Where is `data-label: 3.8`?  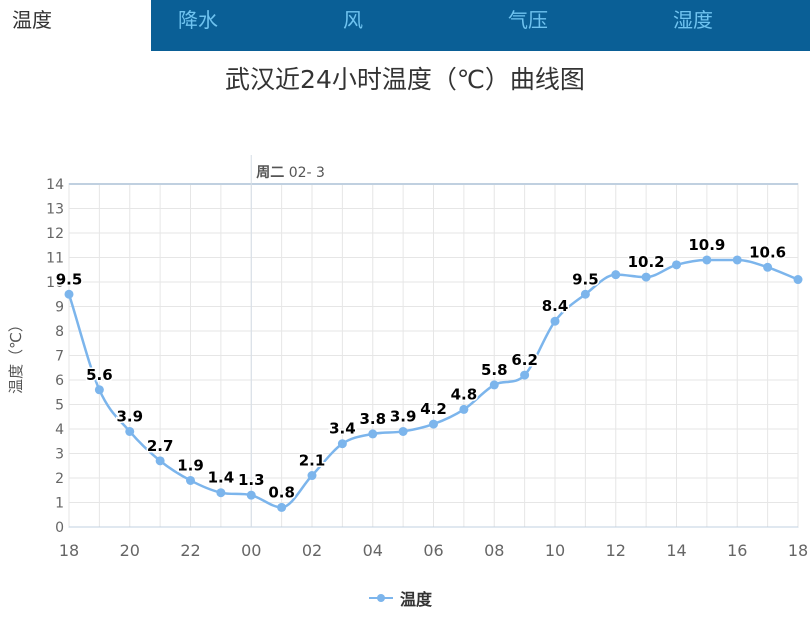 data-label: 3.8 is located at coordinates (372, 419).